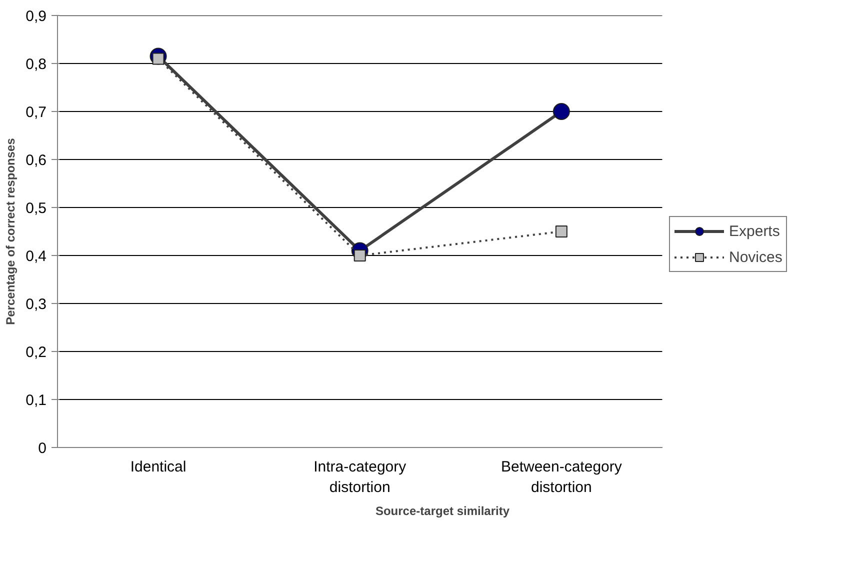  Describe the element at coordinates (36, 64) in the screenshot. I see `y-tick-label: 0,8` at that location.